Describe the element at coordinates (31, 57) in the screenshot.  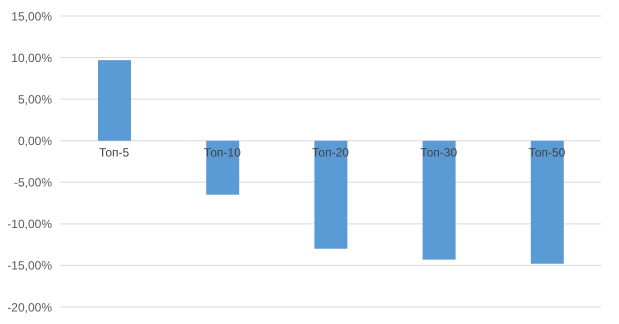
I see `y-tick-label: 10,00%` at that location.